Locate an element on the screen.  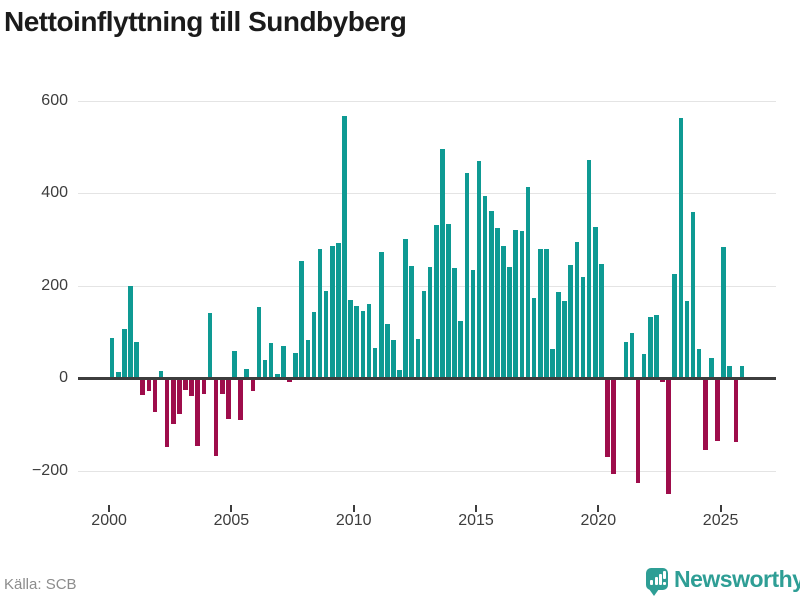
logo-exclamation-icon is located at coordinates (664, 575).